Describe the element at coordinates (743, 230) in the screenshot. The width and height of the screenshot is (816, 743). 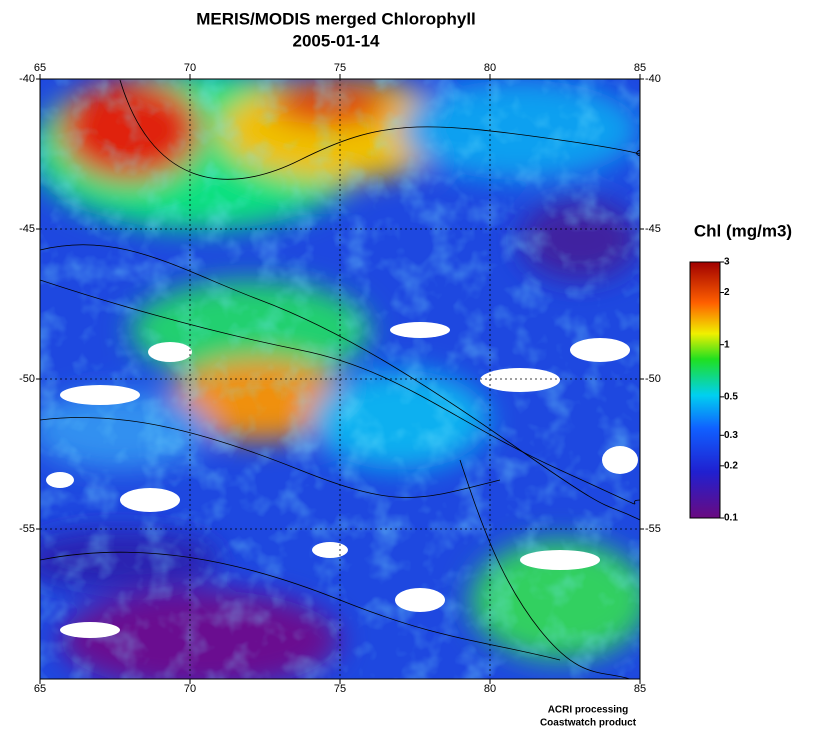
I see `colorbar-title: Chl (mg/m3)` at that location.